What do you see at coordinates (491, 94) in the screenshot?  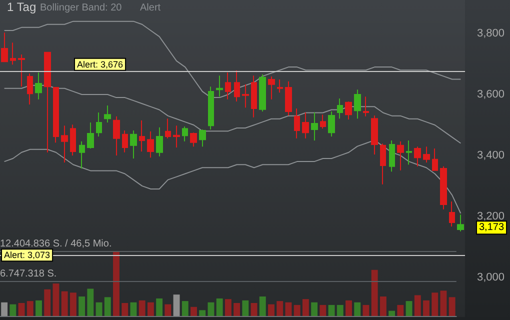 I see `y-tick-label: 3,600` at bounding box center [491, 94].